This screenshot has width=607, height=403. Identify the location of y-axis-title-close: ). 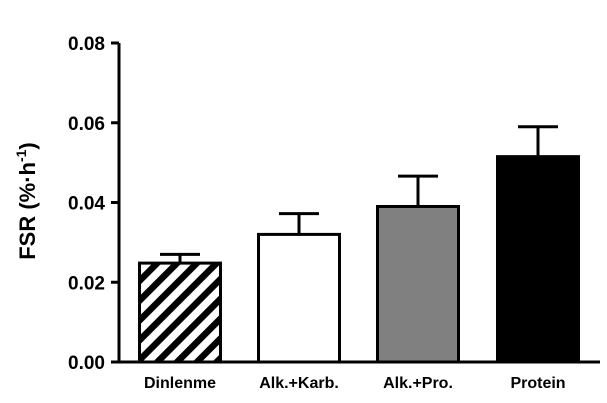
(27, 145).